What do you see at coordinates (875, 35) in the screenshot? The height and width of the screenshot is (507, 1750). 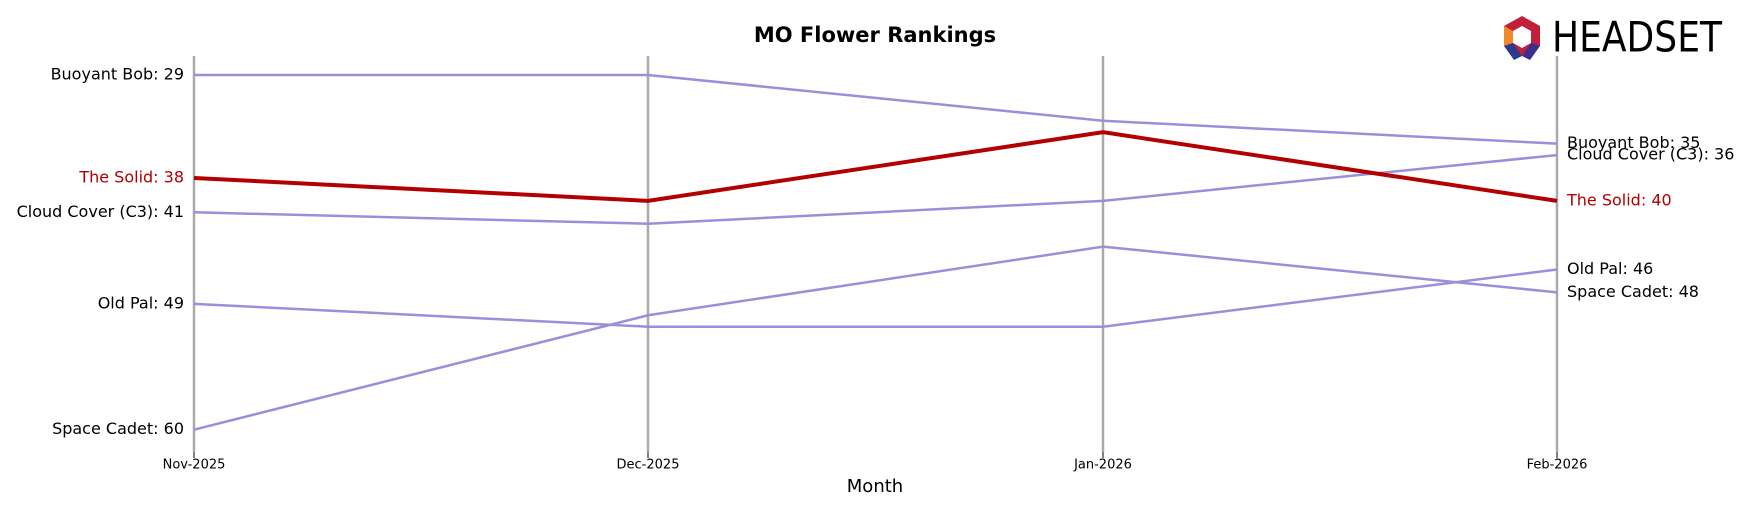 I see `chart-title: MO Flower Rankings` at bounding box center [875, 35].